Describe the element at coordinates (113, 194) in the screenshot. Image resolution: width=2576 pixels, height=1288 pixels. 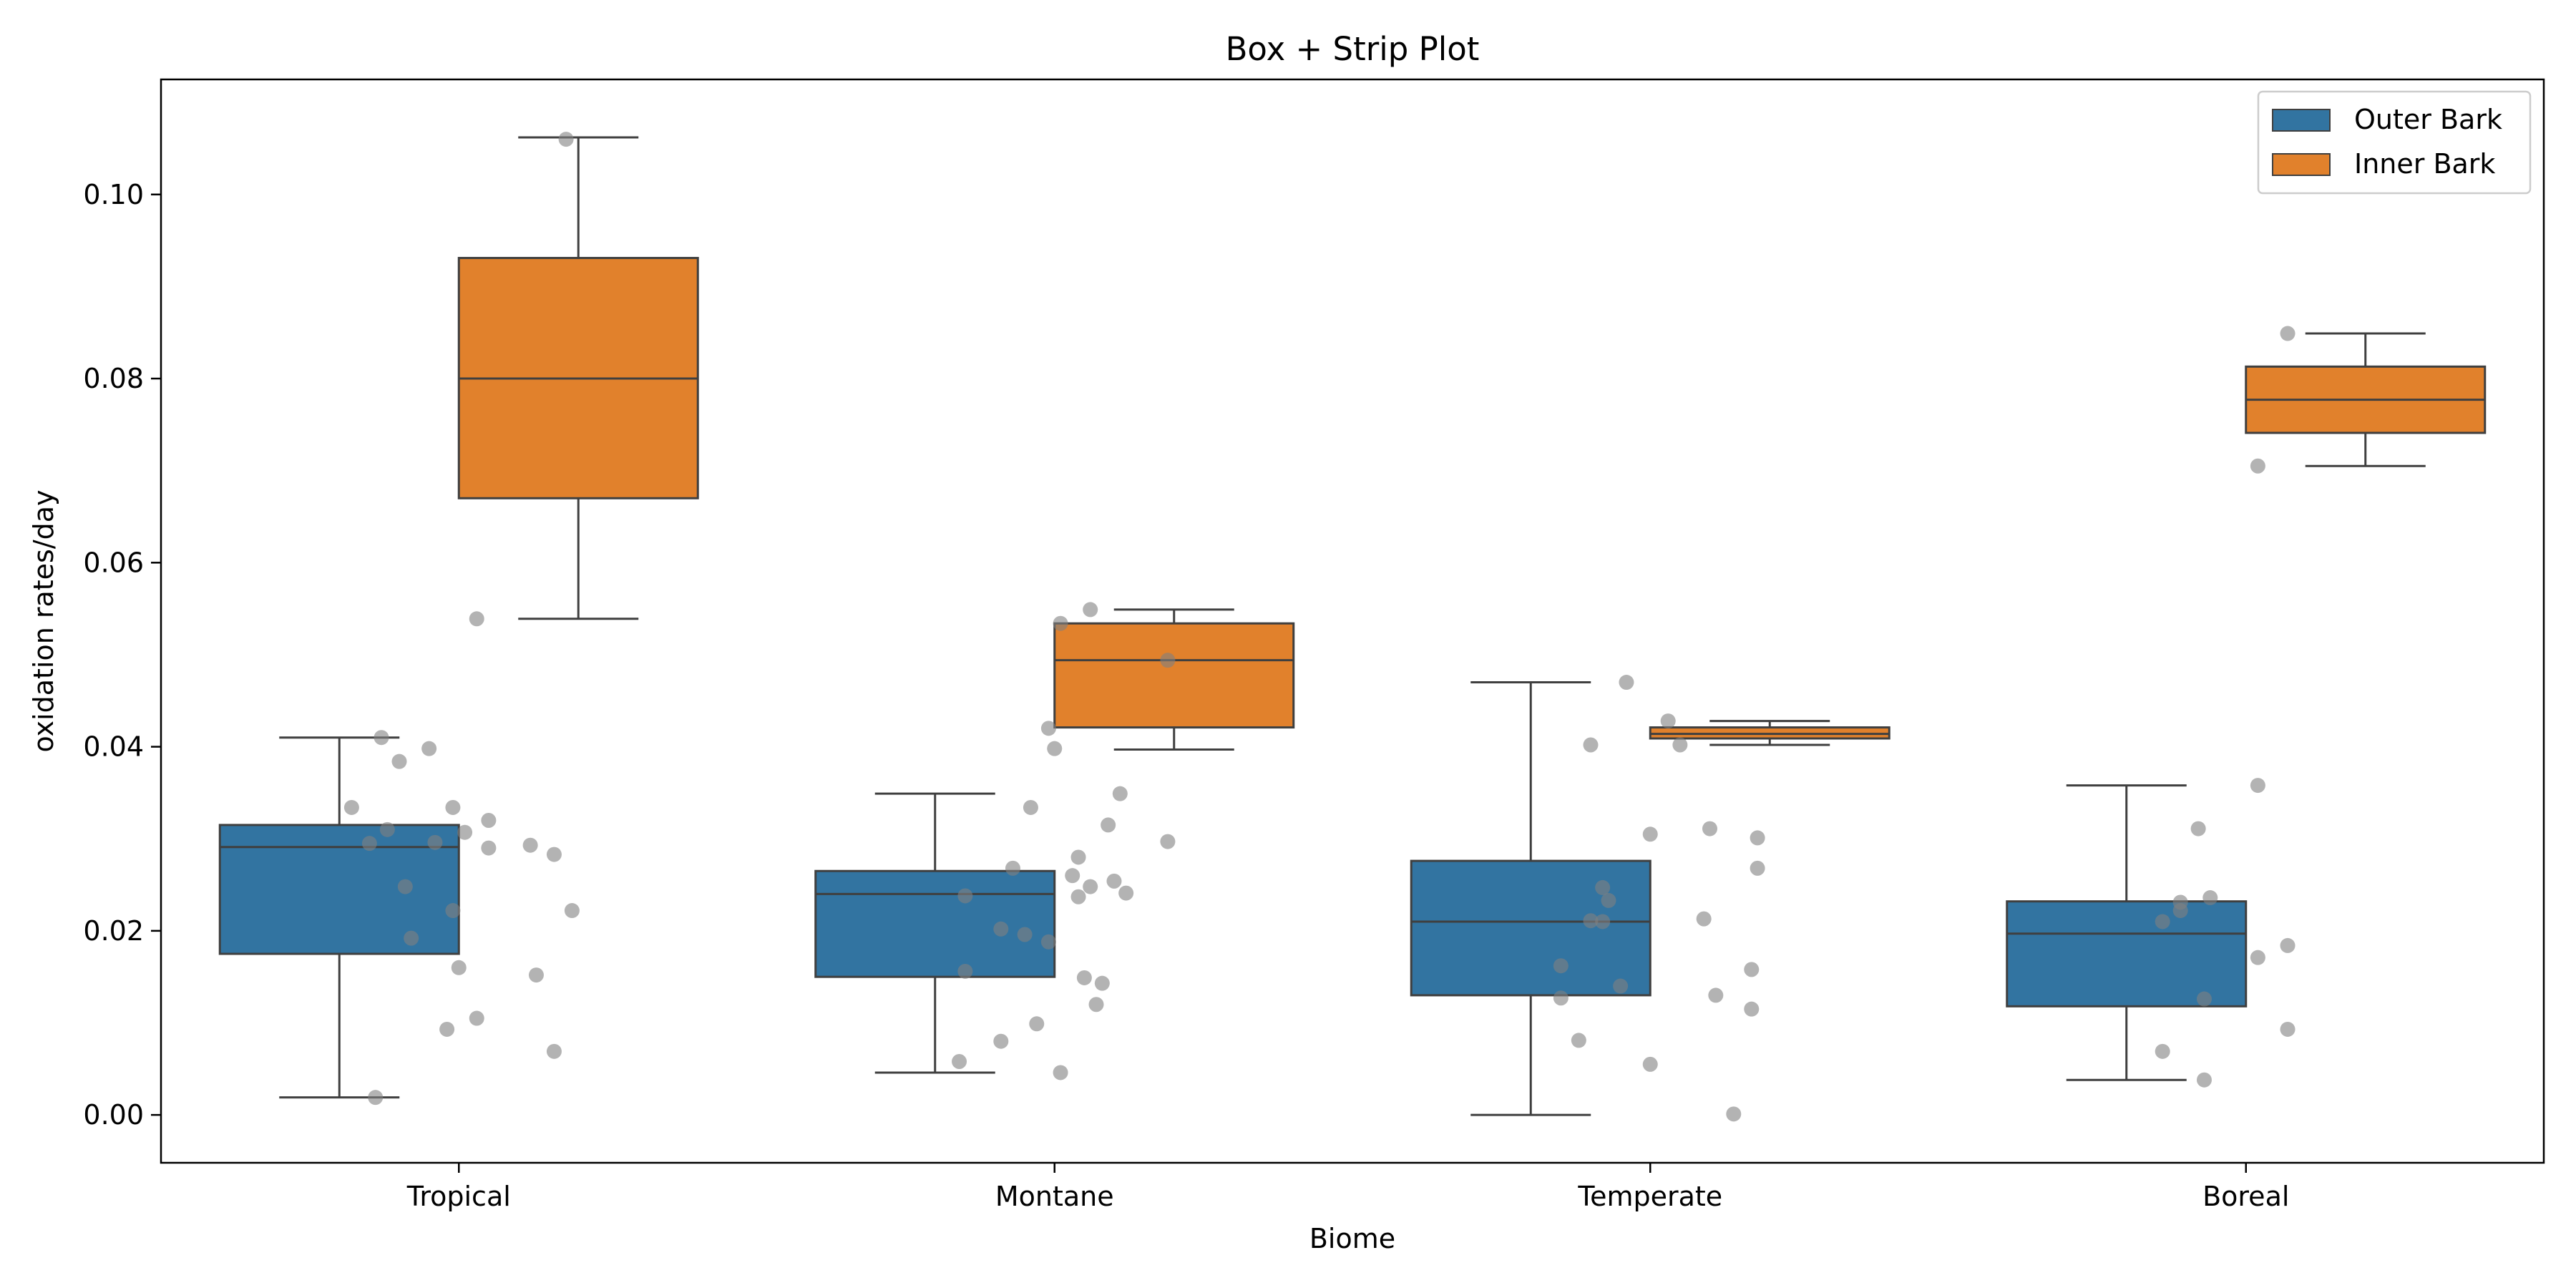
I see `y-tick-label: 0.10` at that location.